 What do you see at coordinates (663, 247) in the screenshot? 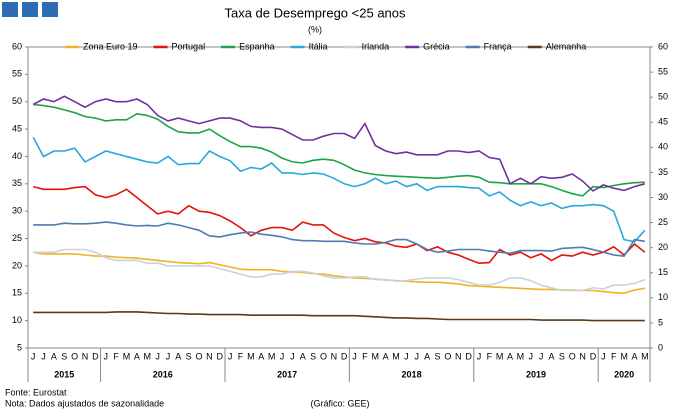
I see `y2-tick-label: 20` at bounding box center [663, 247].